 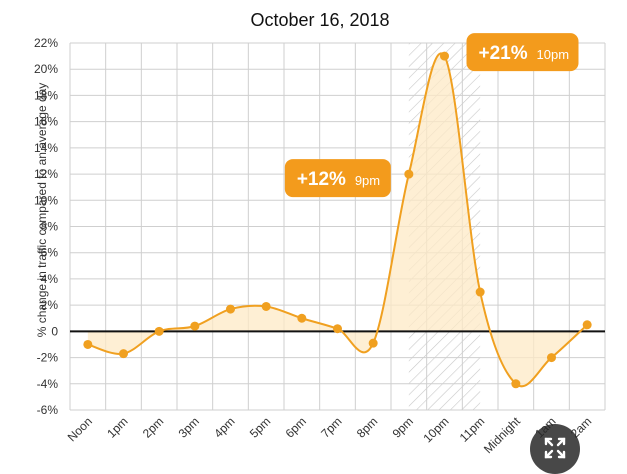 What do you see at coordinates (117, 427) in the screenshot?
I see `x-tick-label: 1pm` at bounding box center [117, 427].